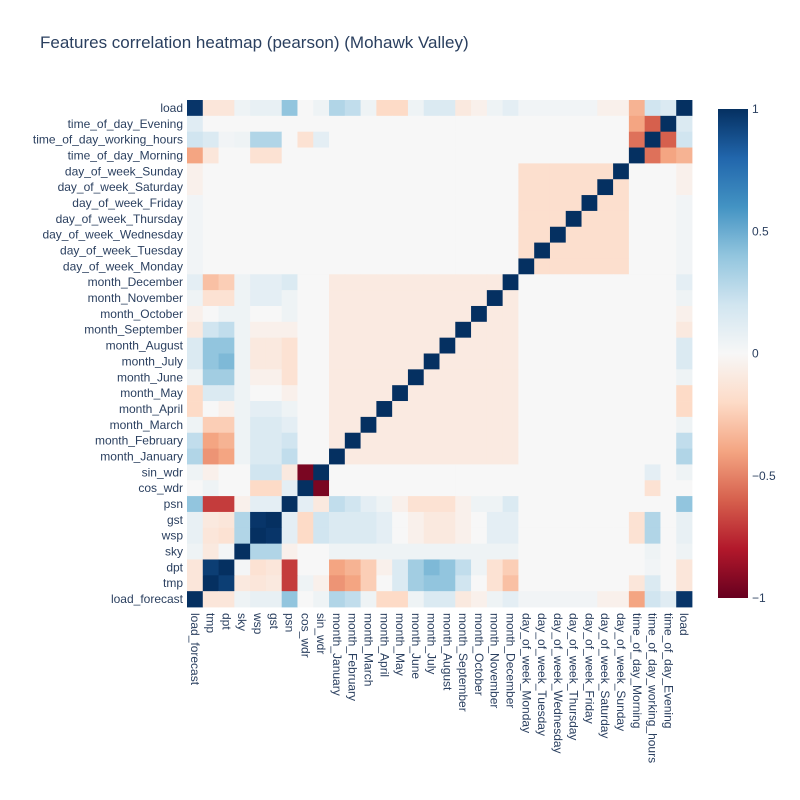  I want to click on x-tick-label: month_November, so click(495, 660).